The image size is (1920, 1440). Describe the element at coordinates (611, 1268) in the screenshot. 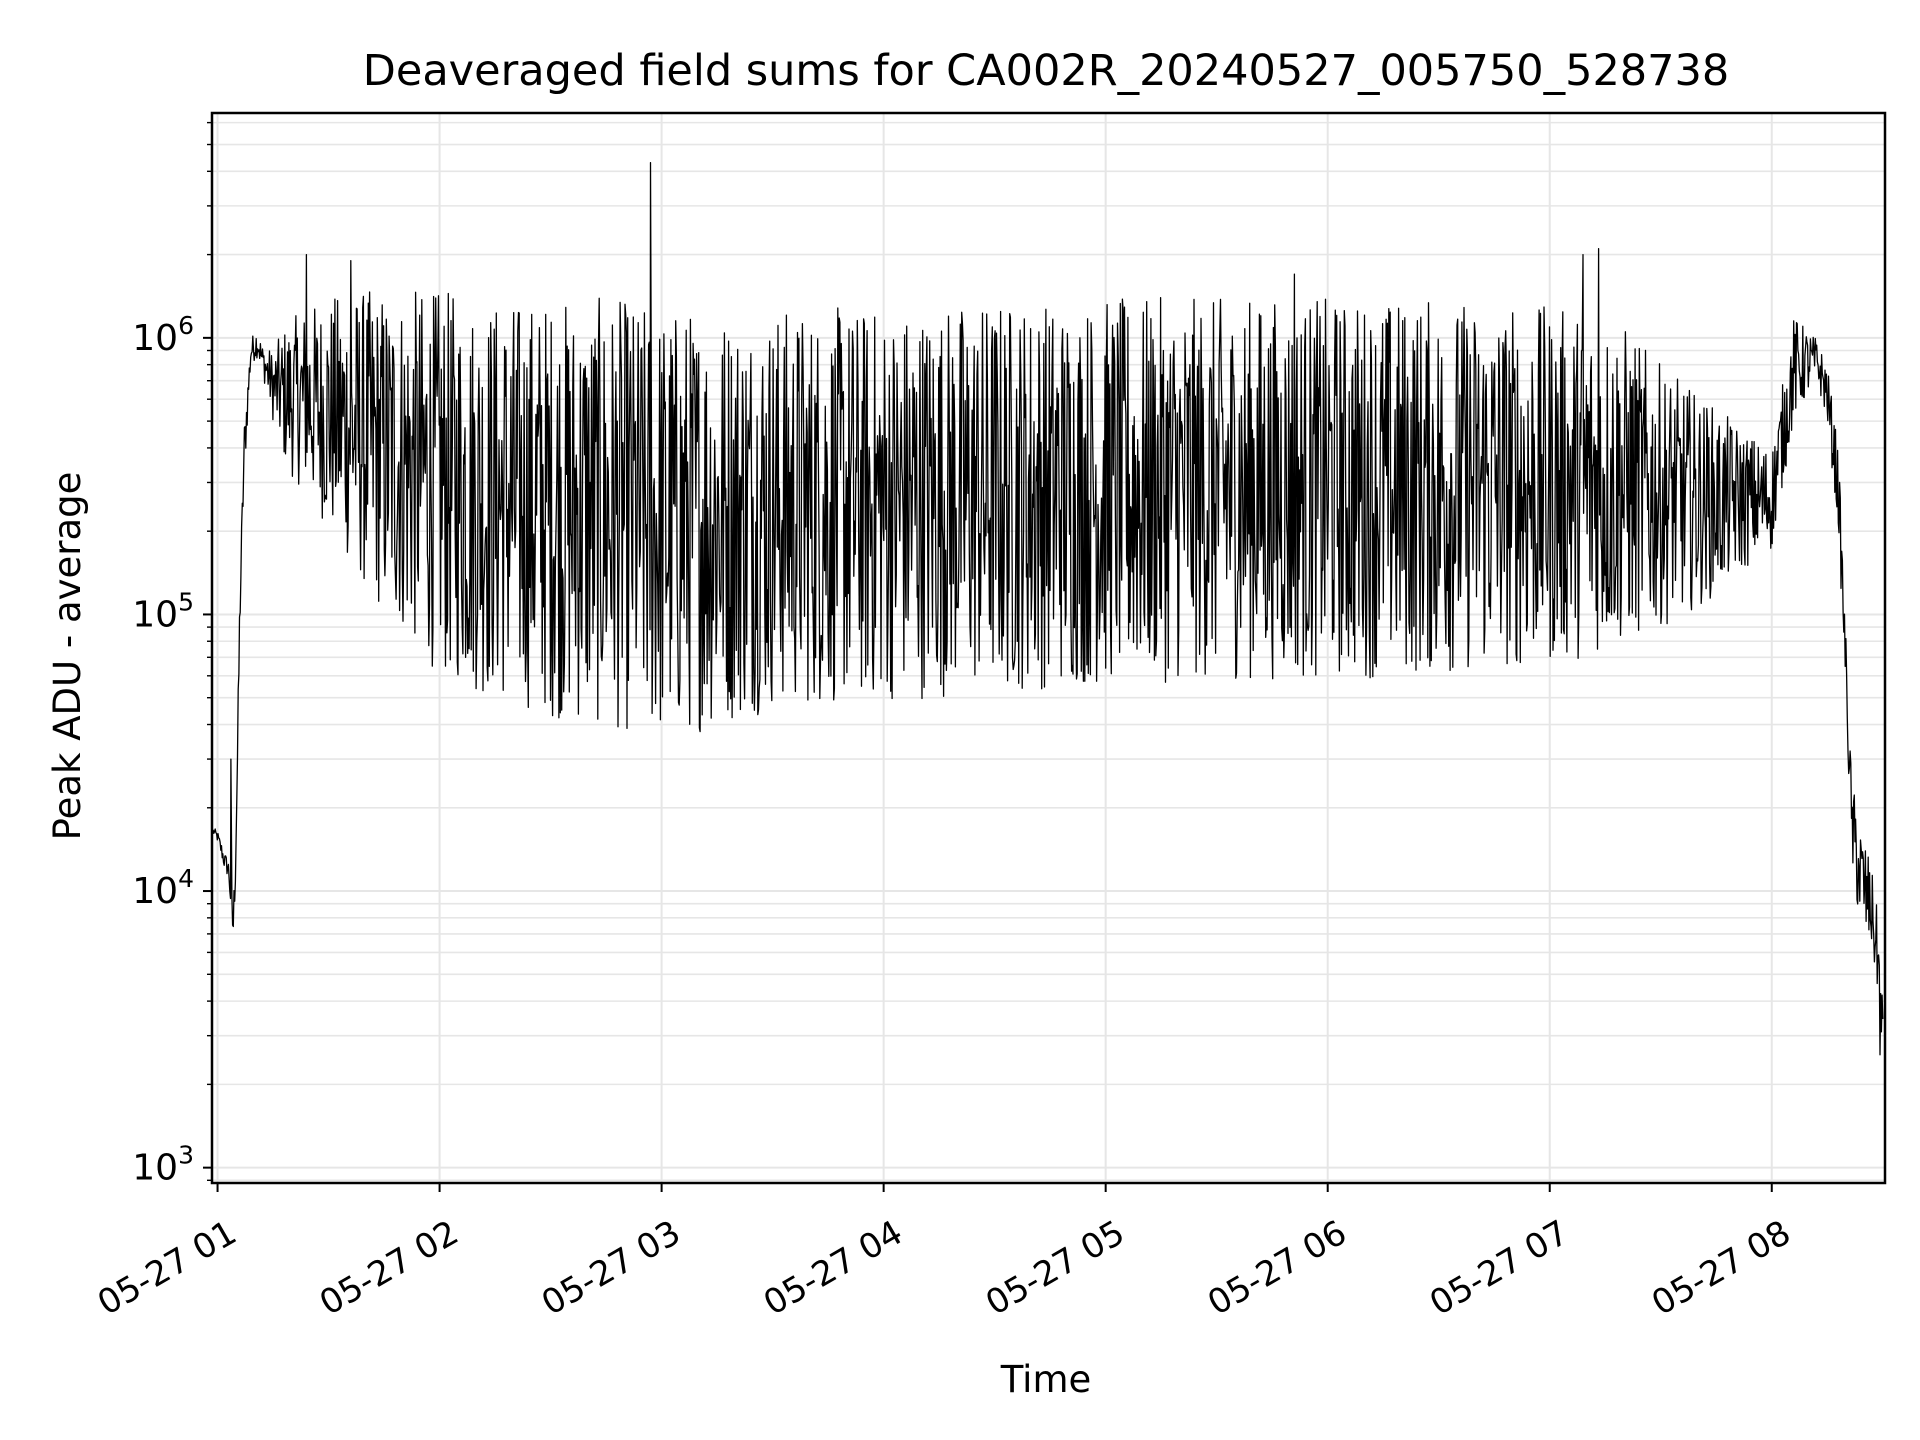

I see `x-tick-label: 05-27 03` at that location.